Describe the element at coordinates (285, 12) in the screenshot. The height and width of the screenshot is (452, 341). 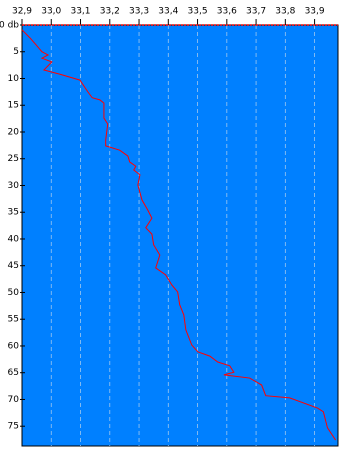
I see `x-tick-label: 33,8` at that location.